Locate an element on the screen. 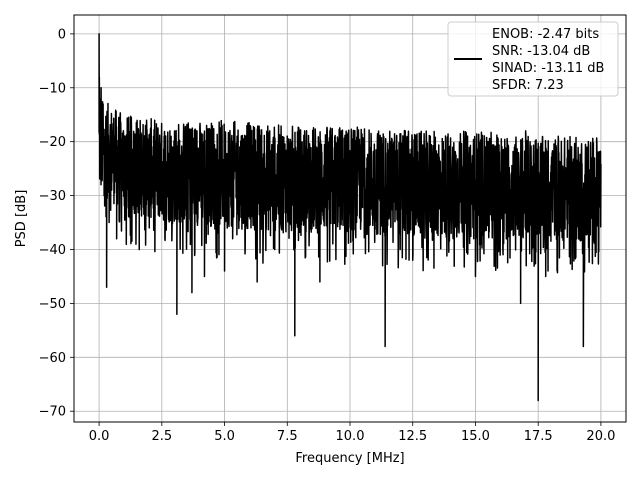  x-tick-label: 15.0 is located at coordinates (475, 436).